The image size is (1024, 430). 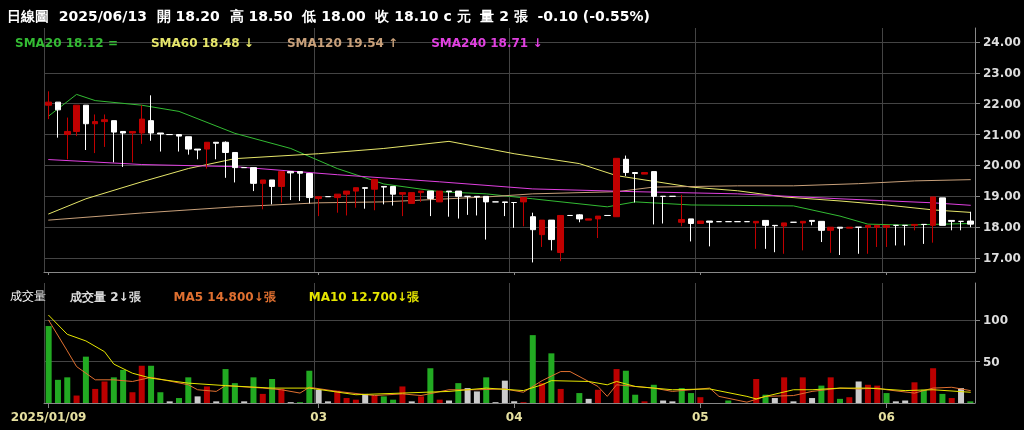 I want to click on text: 成交量, so click(x=28, y=296).